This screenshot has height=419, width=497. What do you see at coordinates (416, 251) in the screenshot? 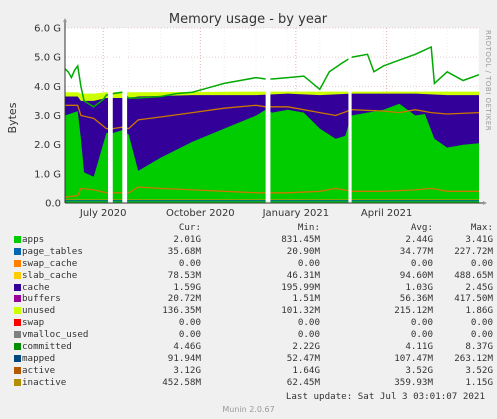
I see `legend-avg: 34.77M` at bounding box center [416, 251].